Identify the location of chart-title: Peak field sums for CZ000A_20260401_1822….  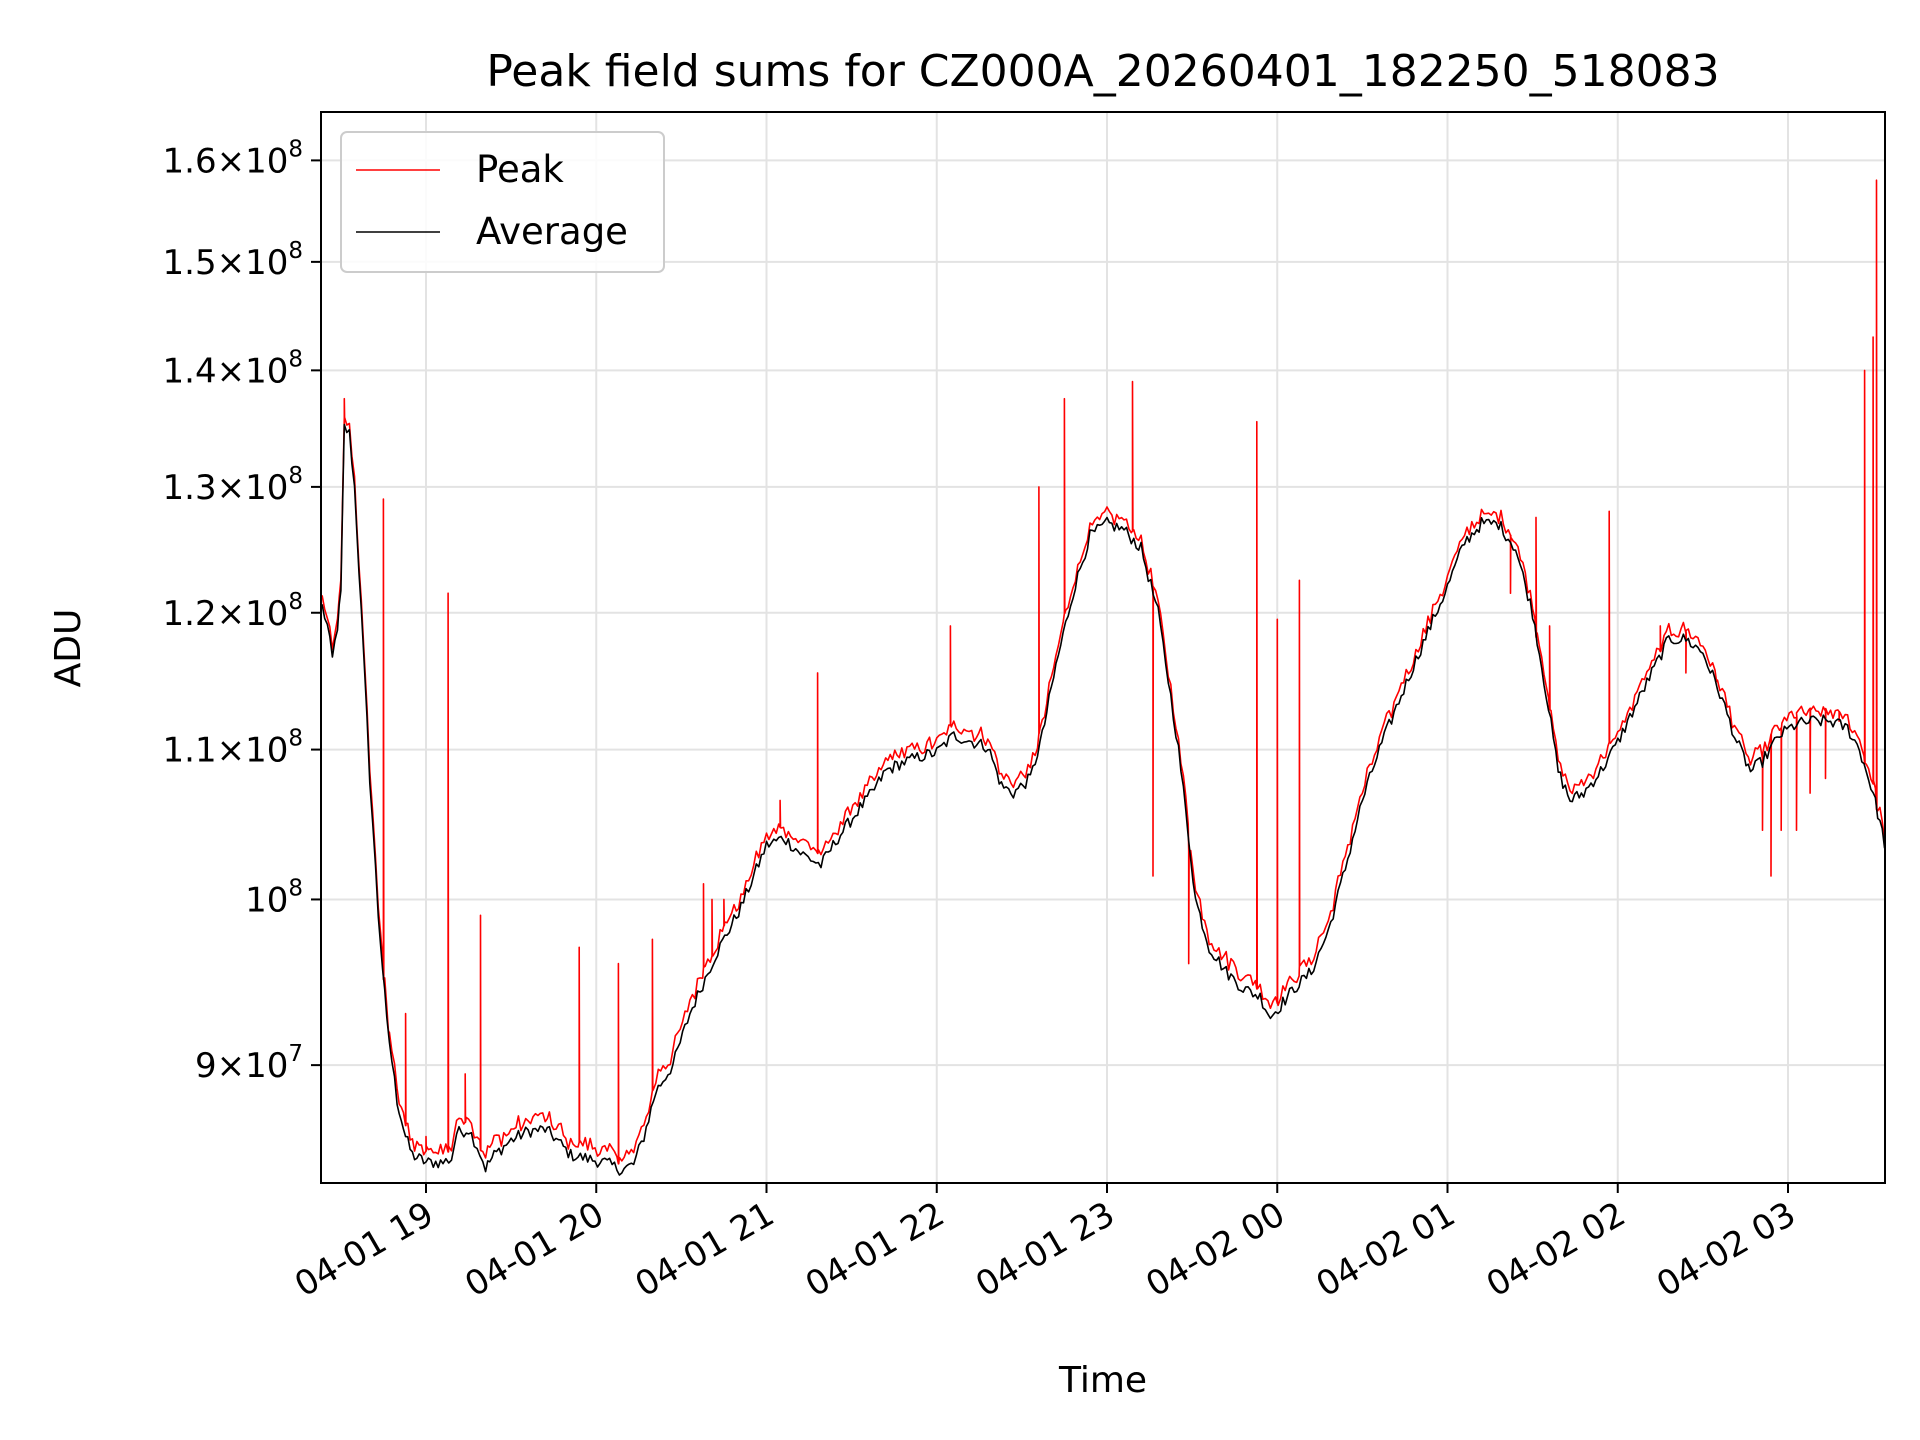
(1102, 71).